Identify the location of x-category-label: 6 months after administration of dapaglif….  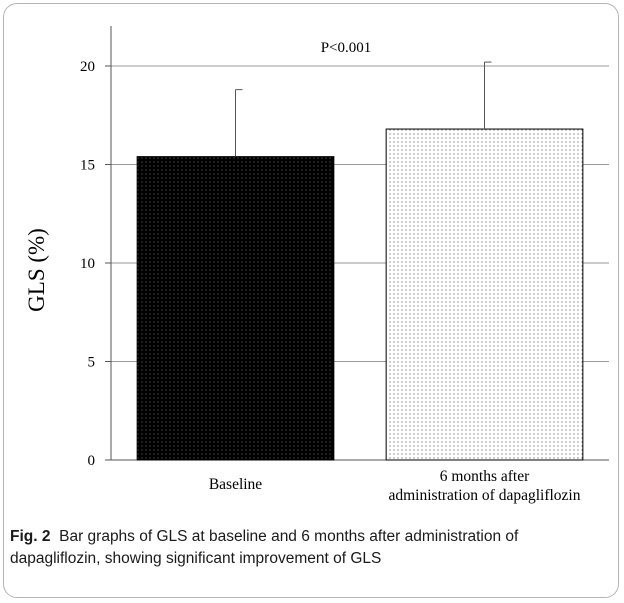
(485, 486).